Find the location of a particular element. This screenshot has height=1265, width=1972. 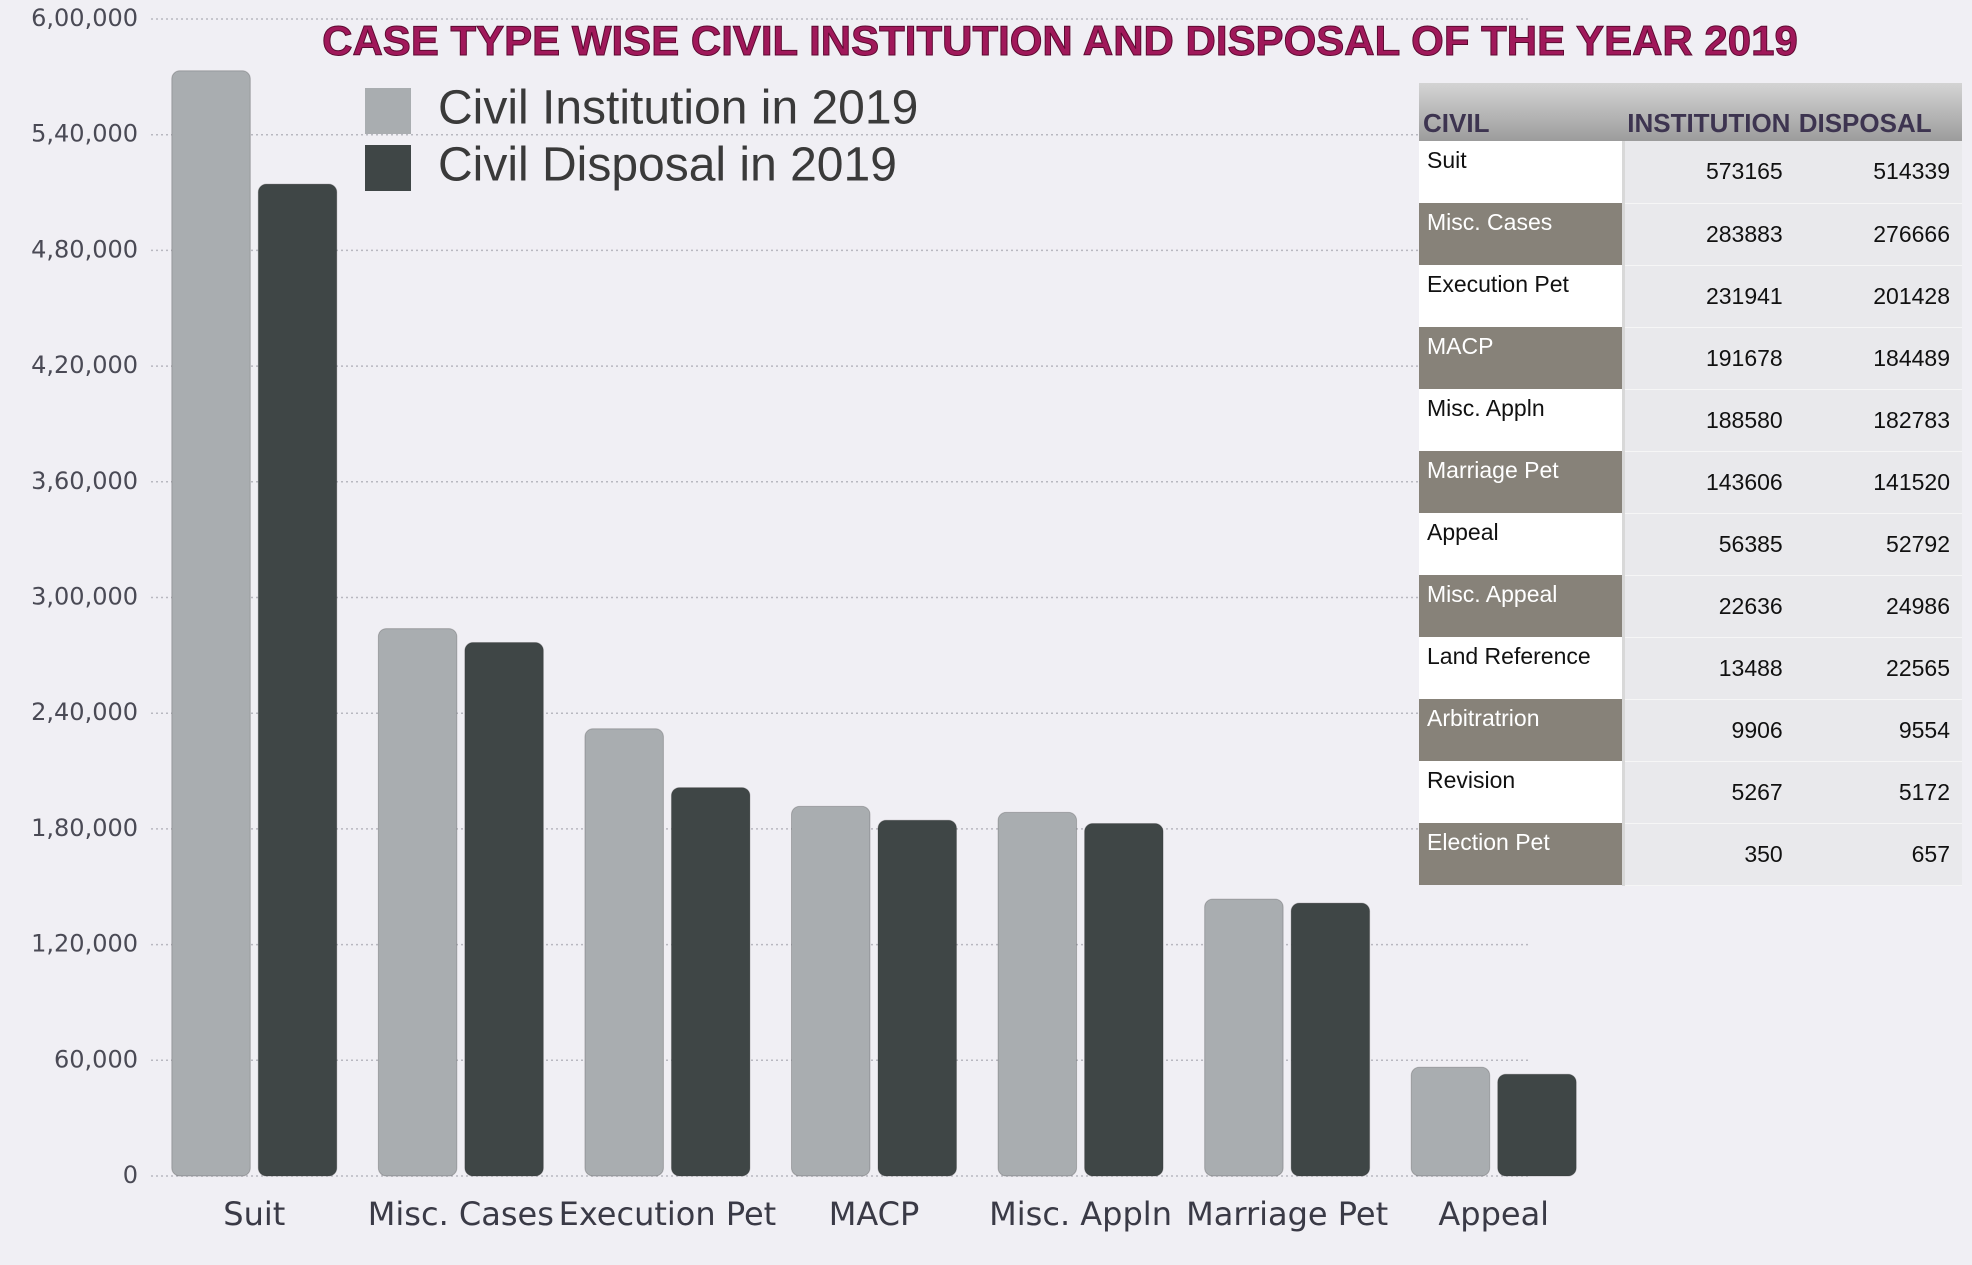

x-tick-label: MACP is located at coordinates (874, 1214).